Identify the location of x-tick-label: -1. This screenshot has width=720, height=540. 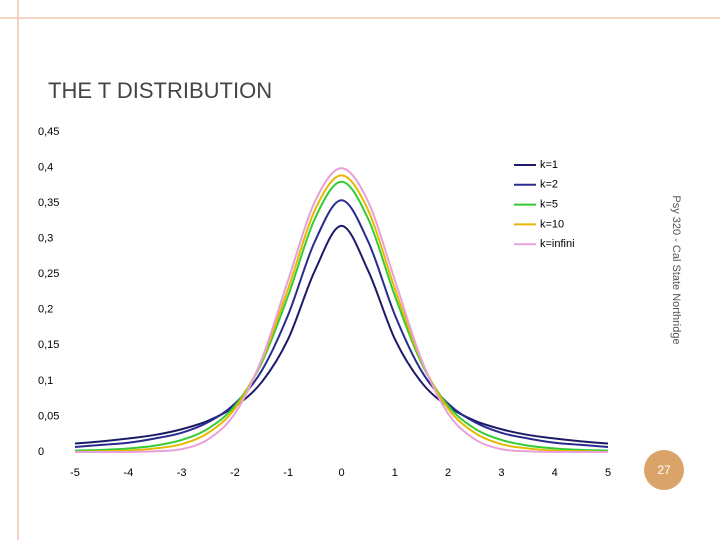
(288, 473).